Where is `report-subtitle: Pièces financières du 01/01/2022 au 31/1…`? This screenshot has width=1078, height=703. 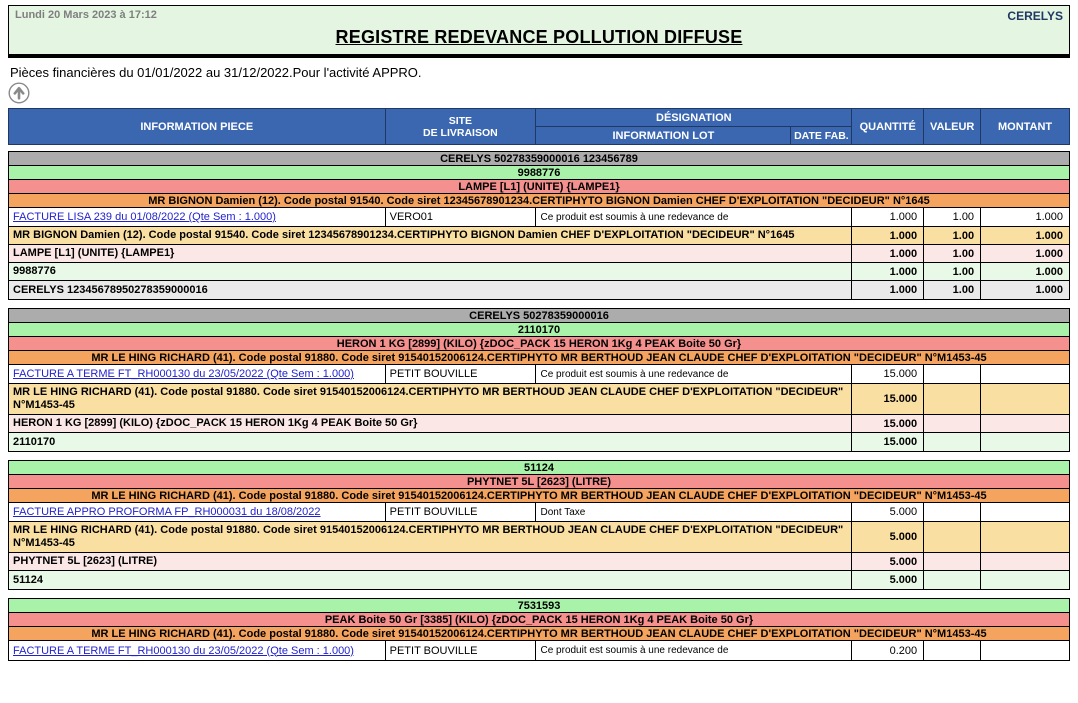
report-subtitle: Pièces financières du 01/01/2022 au 31/1… is located at coordinates (216, 72).